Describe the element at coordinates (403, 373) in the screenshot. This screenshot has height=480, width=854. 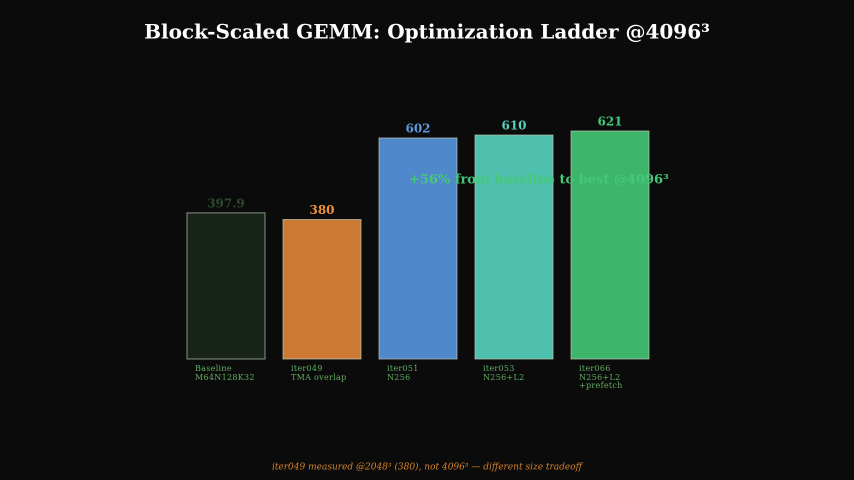
I see `x-tick-label: iter051 N256` at that location.